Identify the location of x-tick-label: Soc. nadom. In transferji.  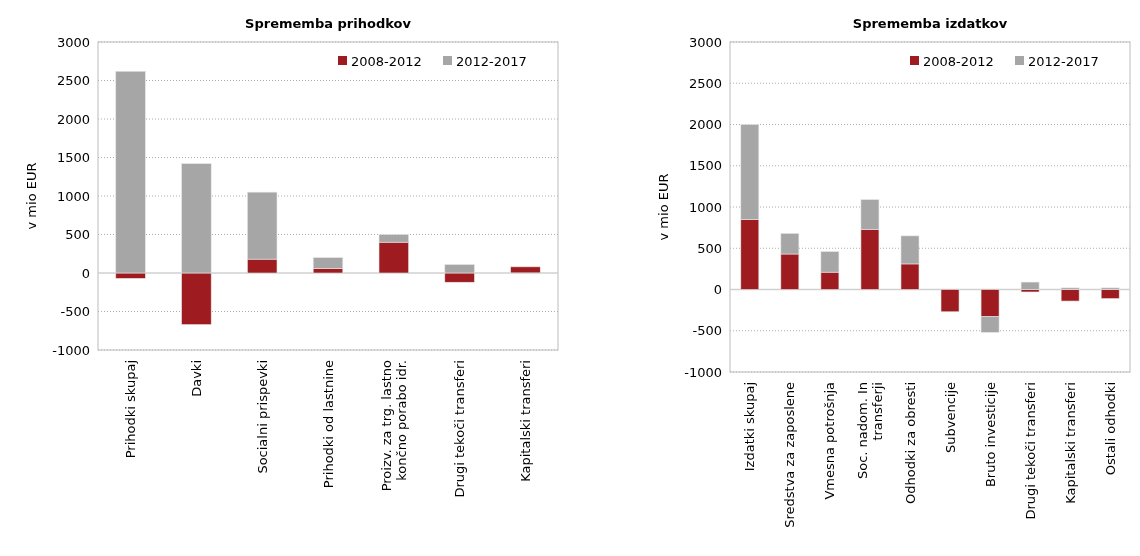
(870, 431).